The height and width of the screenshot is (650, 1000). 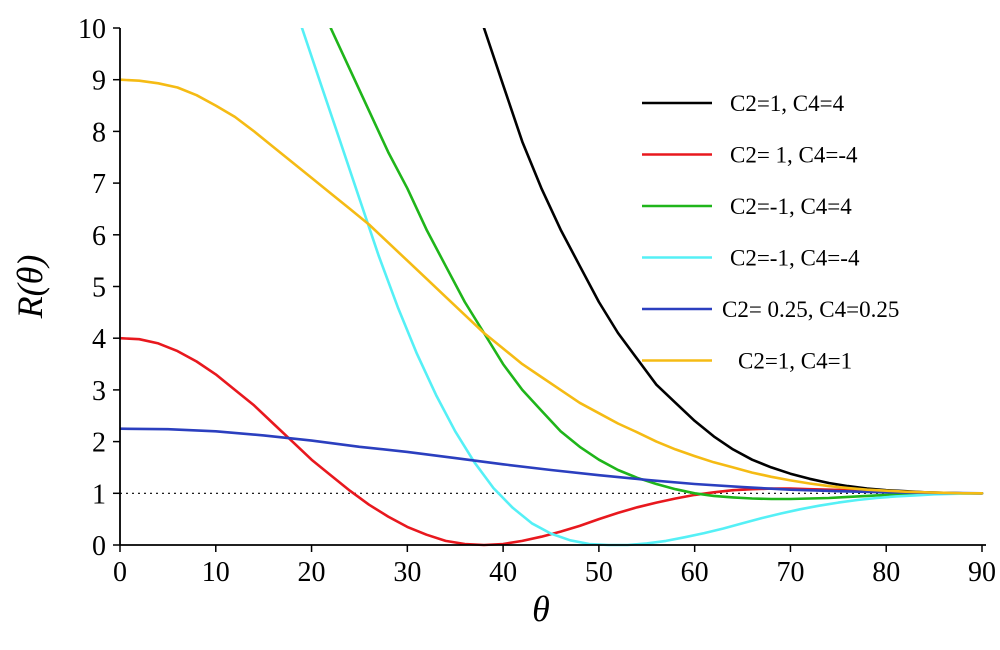 What do you see at coordinates (695, 572) in the screenshot?
I see `x-tick-label: 60` at bounding box center [695, 572].